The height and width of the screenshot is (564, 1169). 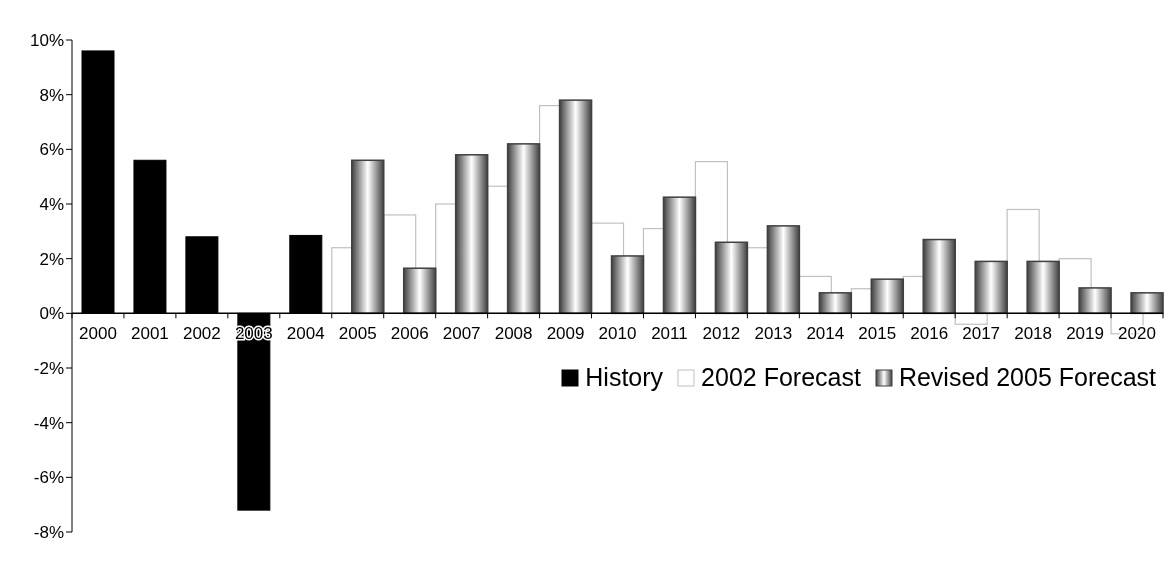 What do you see at coordinates (305, 334) in the screenshot?
I see `x-tick-label: 2004` at bounding box center [305, 334].